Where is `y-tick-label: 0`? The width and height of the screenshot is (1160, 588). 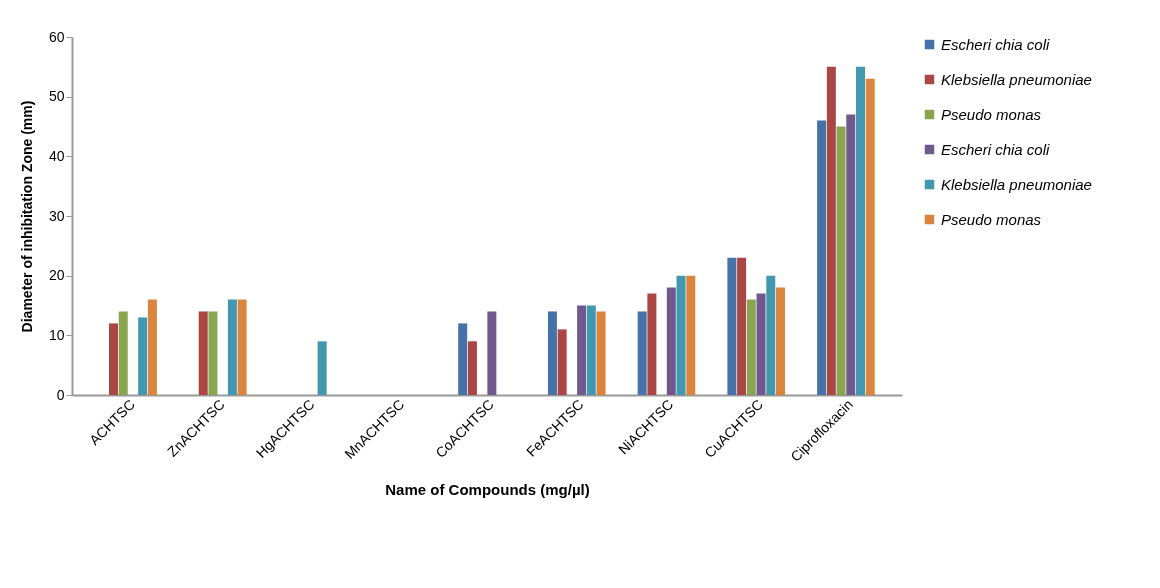
y-tick-label: 0 is located at coordinates (60, 394).